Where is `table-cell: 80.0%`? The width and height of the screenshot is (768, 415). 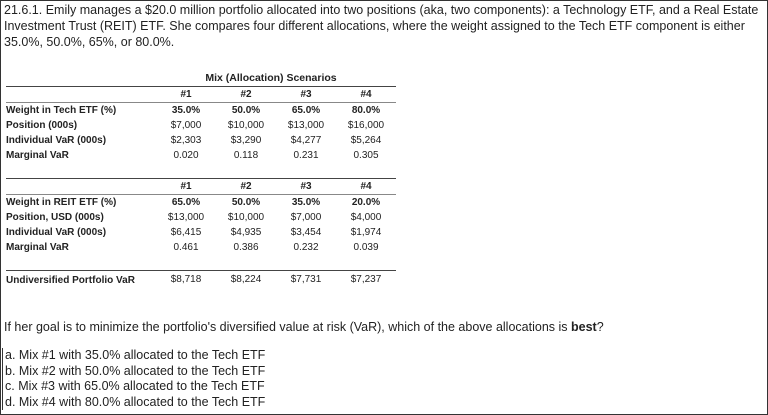
table-cell: 80.0% is located at coordinates (366, 110).